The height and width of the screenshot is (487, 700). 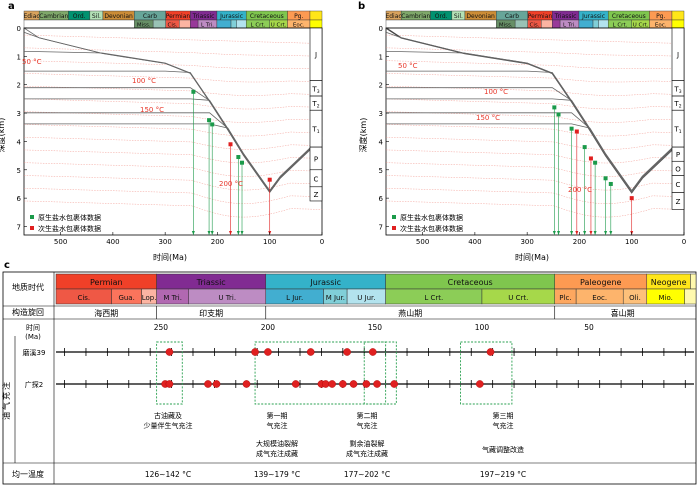 I want to click on event-4-extra1: 气藏调整改造, so click(x=503, y=449).